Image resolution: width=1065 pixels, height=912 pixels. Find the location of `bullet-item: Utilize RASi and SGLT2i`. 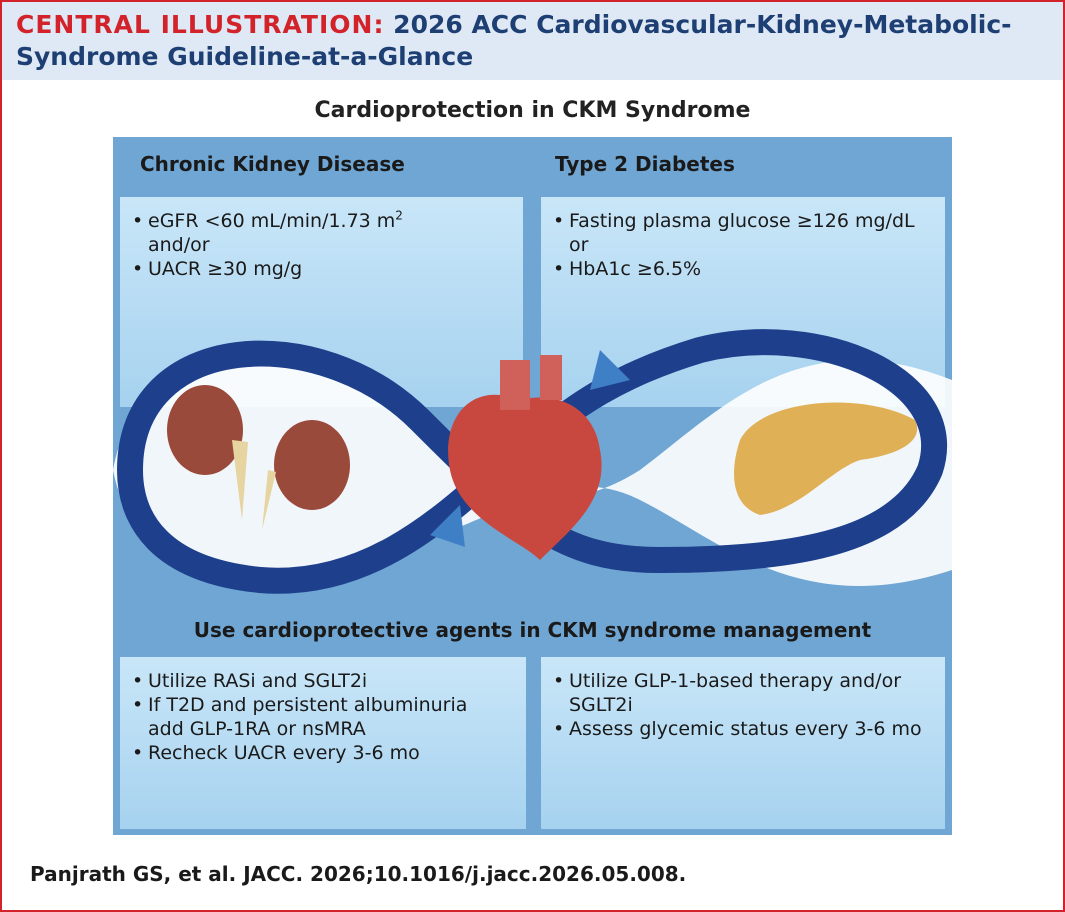

bullet-item: Utilize RASi and SGLT2i is located at coordinates (323, 681).